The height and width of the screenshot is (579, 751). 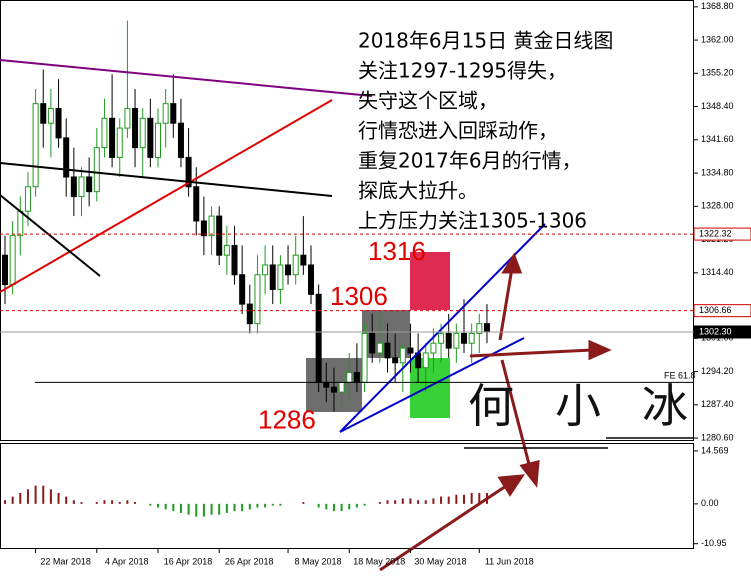 I want to click on x-tick-label: 22 Mar 2018, so click(x=65, y=561).